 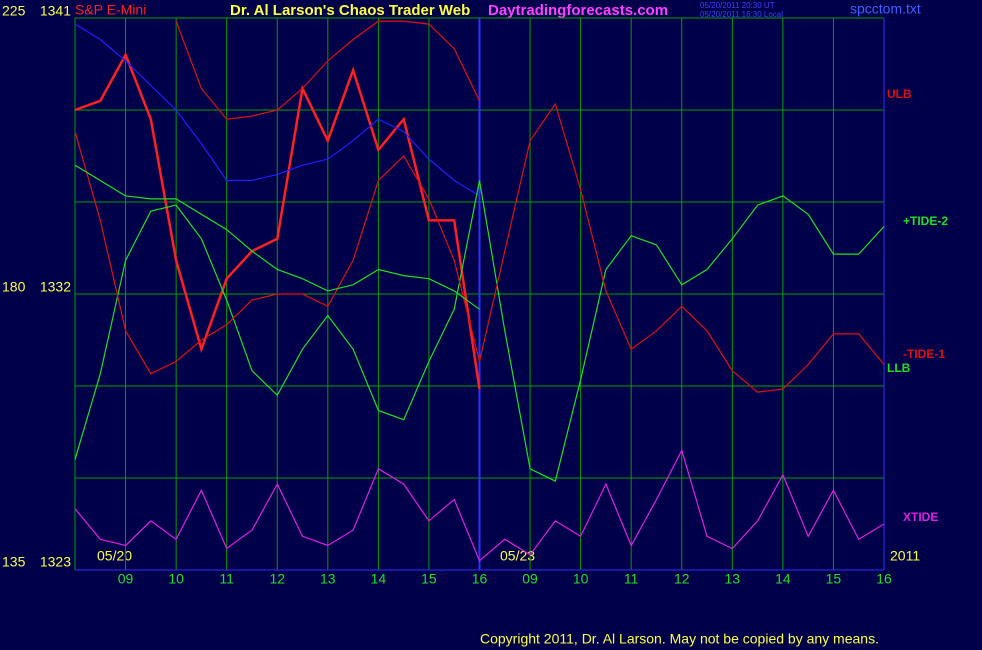 I want to click on legend-label: ULB, so click(x=899, y=94).